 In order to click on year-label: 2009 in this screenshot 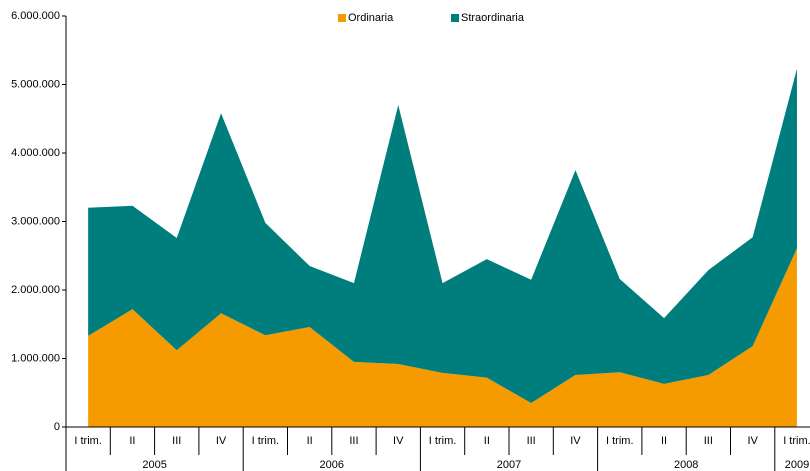, I will do `click(797, 465)`.